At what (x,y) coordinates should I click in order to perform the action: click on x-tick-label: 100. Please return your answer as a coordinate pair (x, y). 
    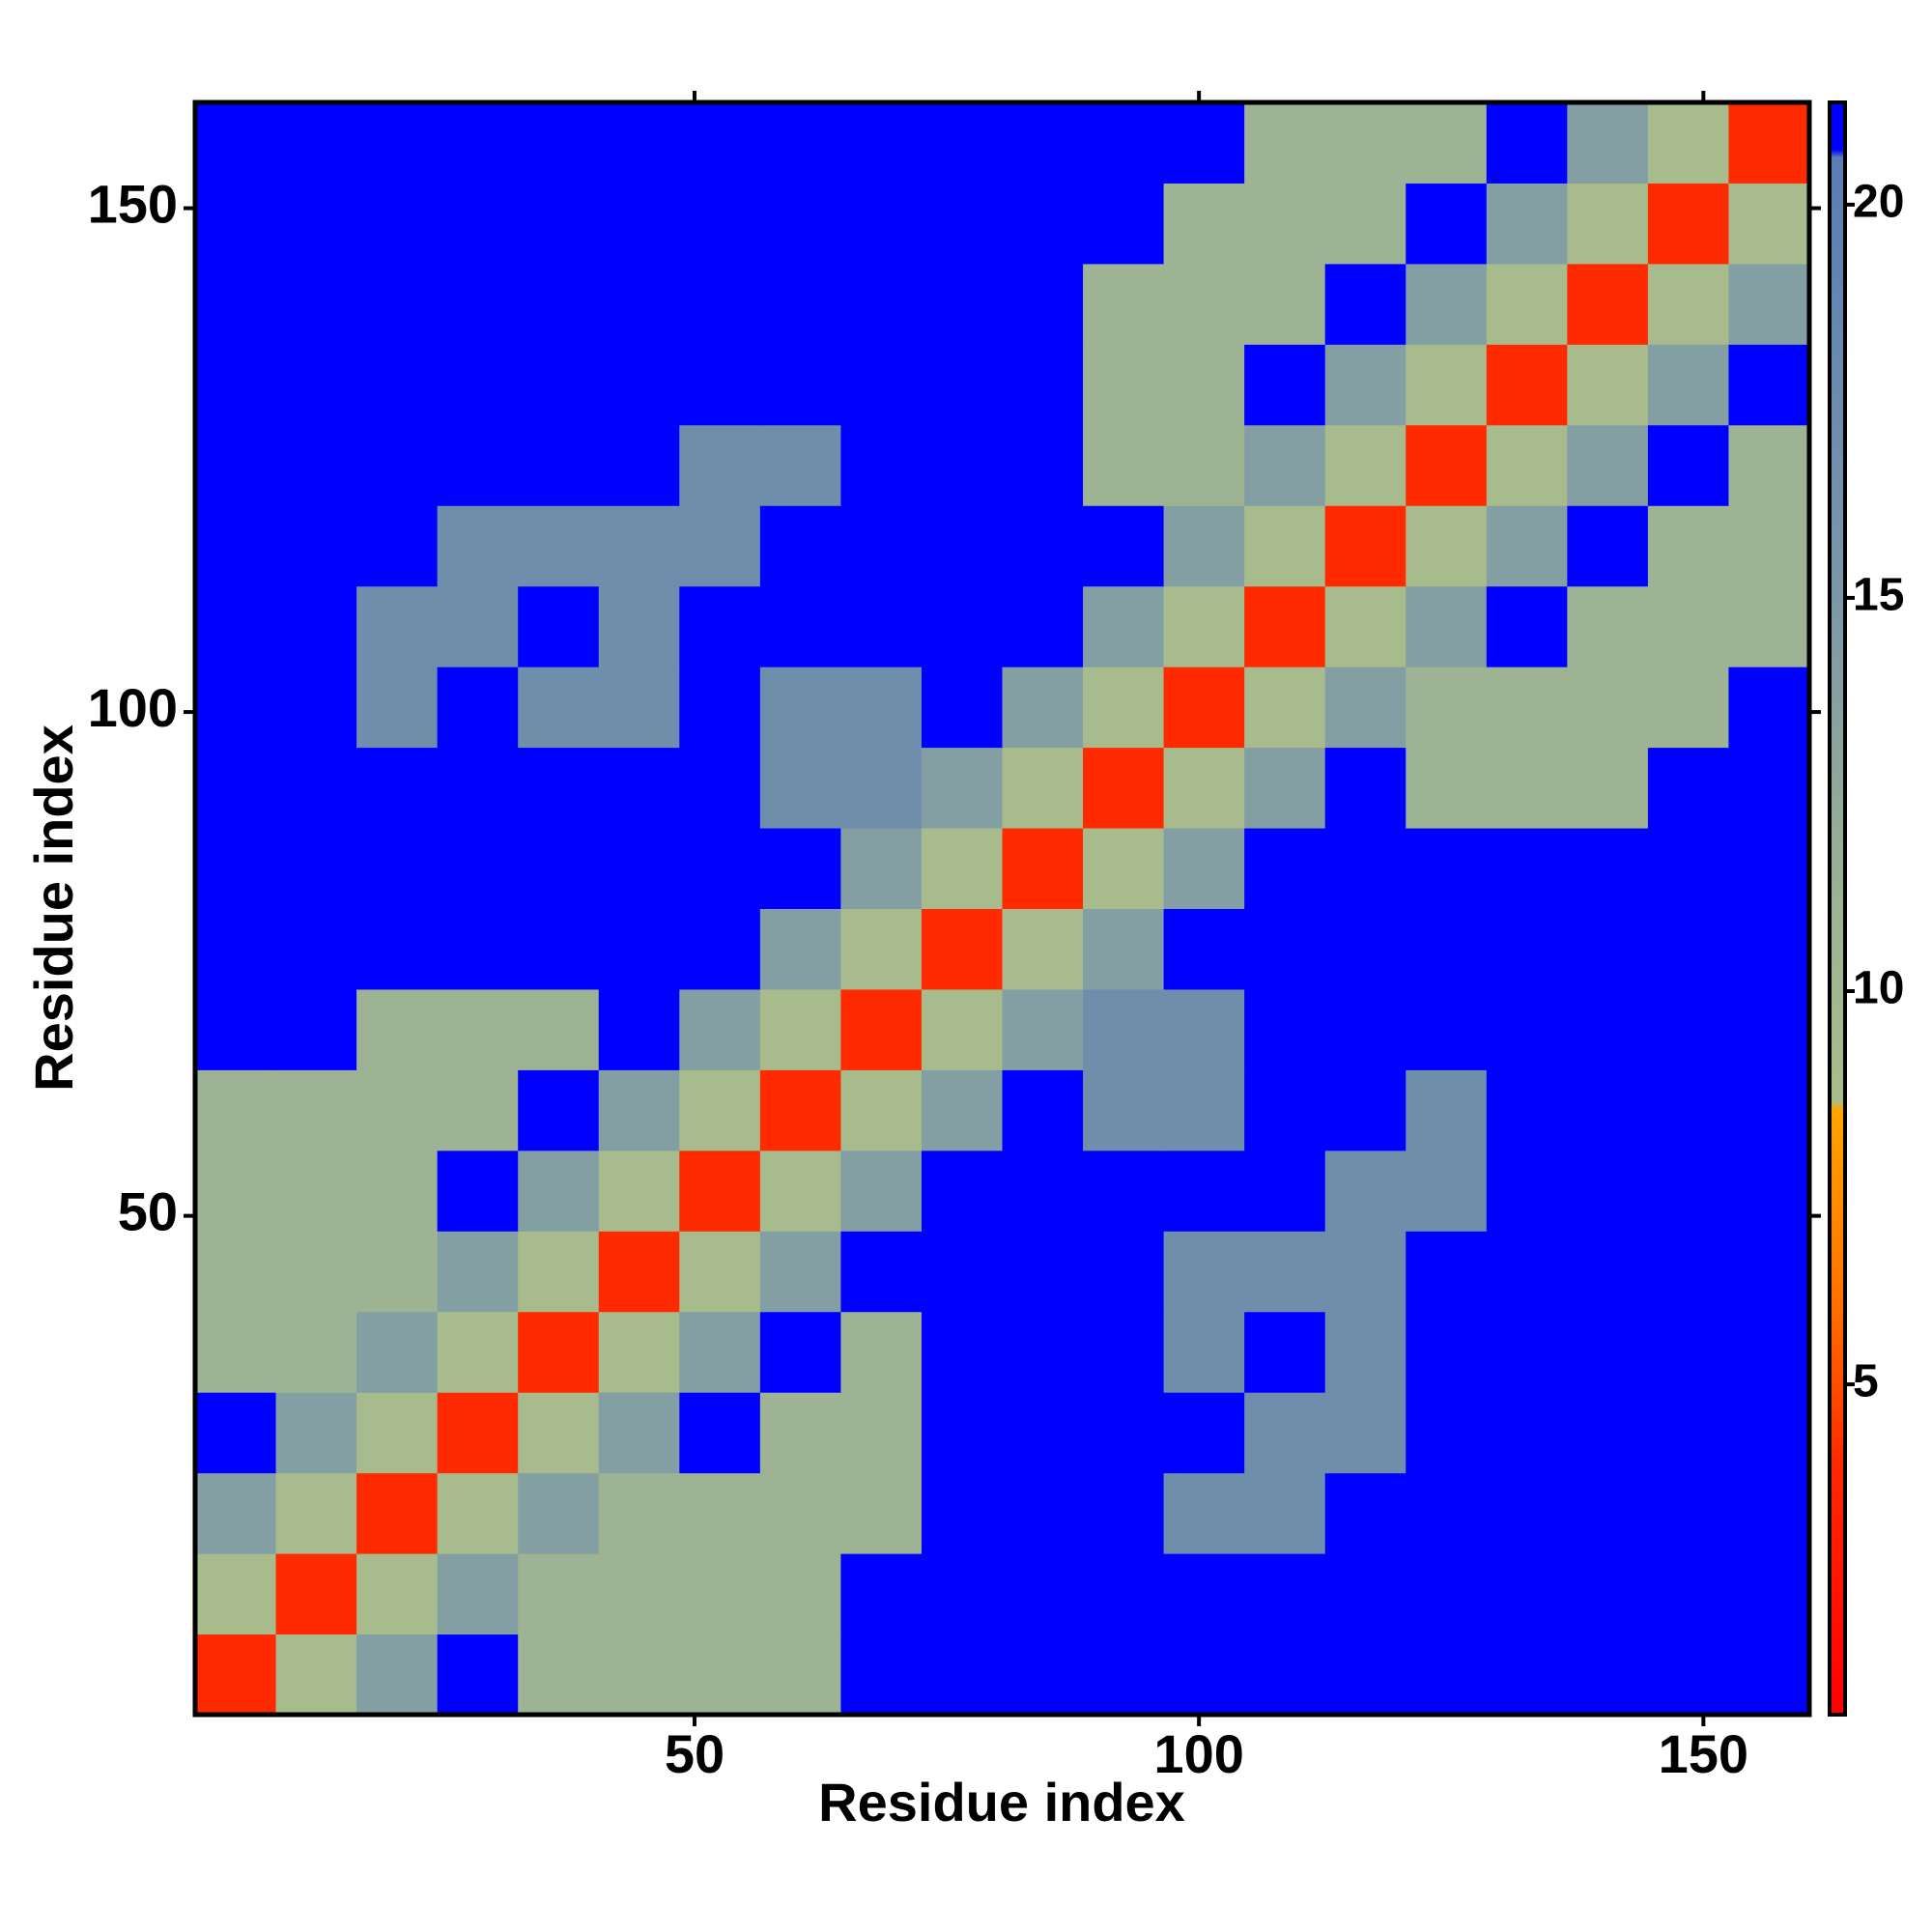
    Looking at the image, I should click on (1198, 1753).